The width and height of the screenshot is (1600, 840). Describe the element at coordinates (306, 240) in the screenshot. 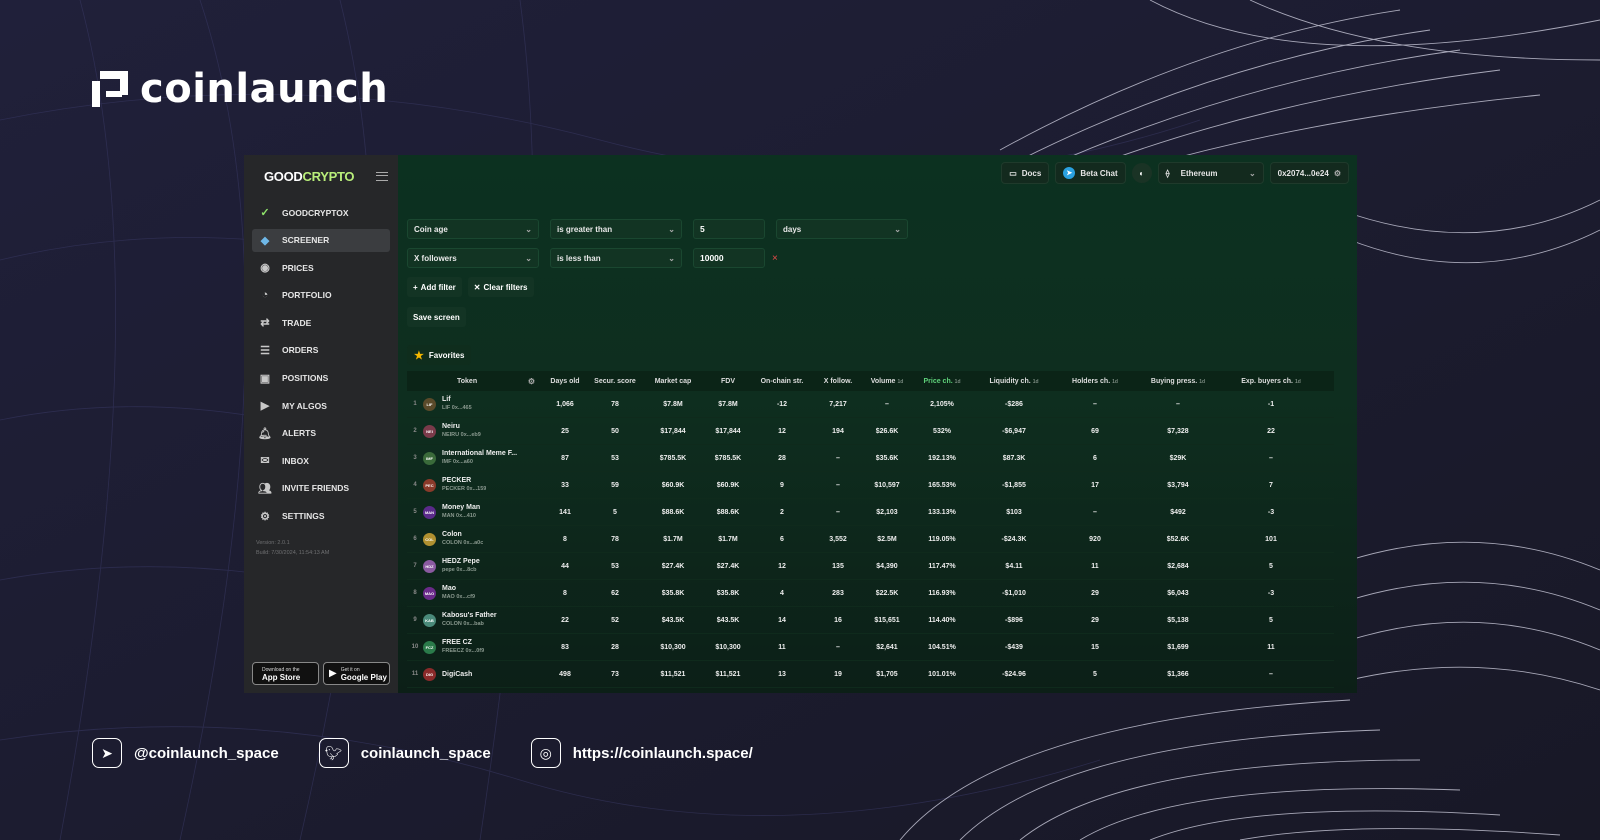

I see `sidebar-item-label: SCREENER` at that location.